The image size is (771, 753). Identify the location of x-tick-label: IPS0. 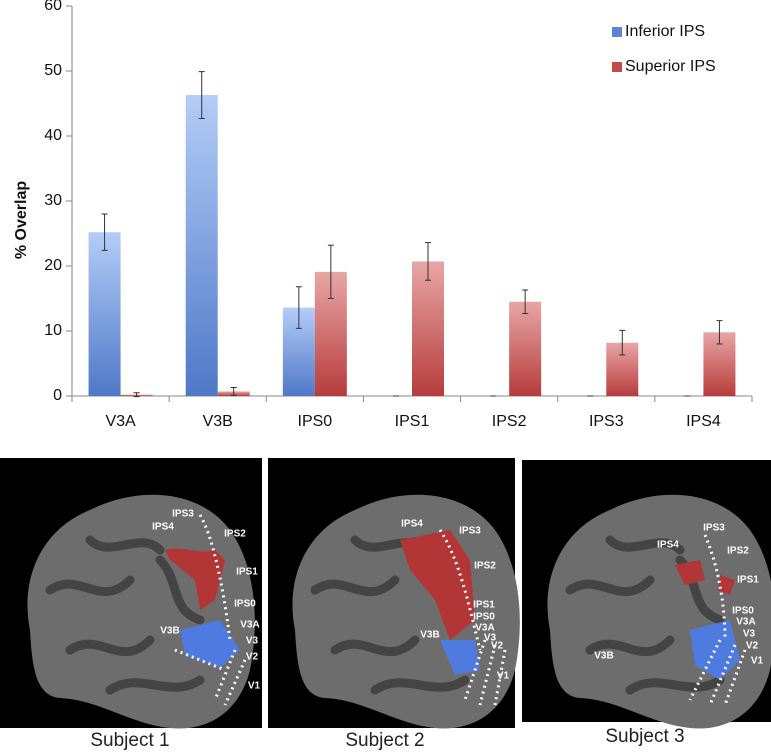
(315, 421).